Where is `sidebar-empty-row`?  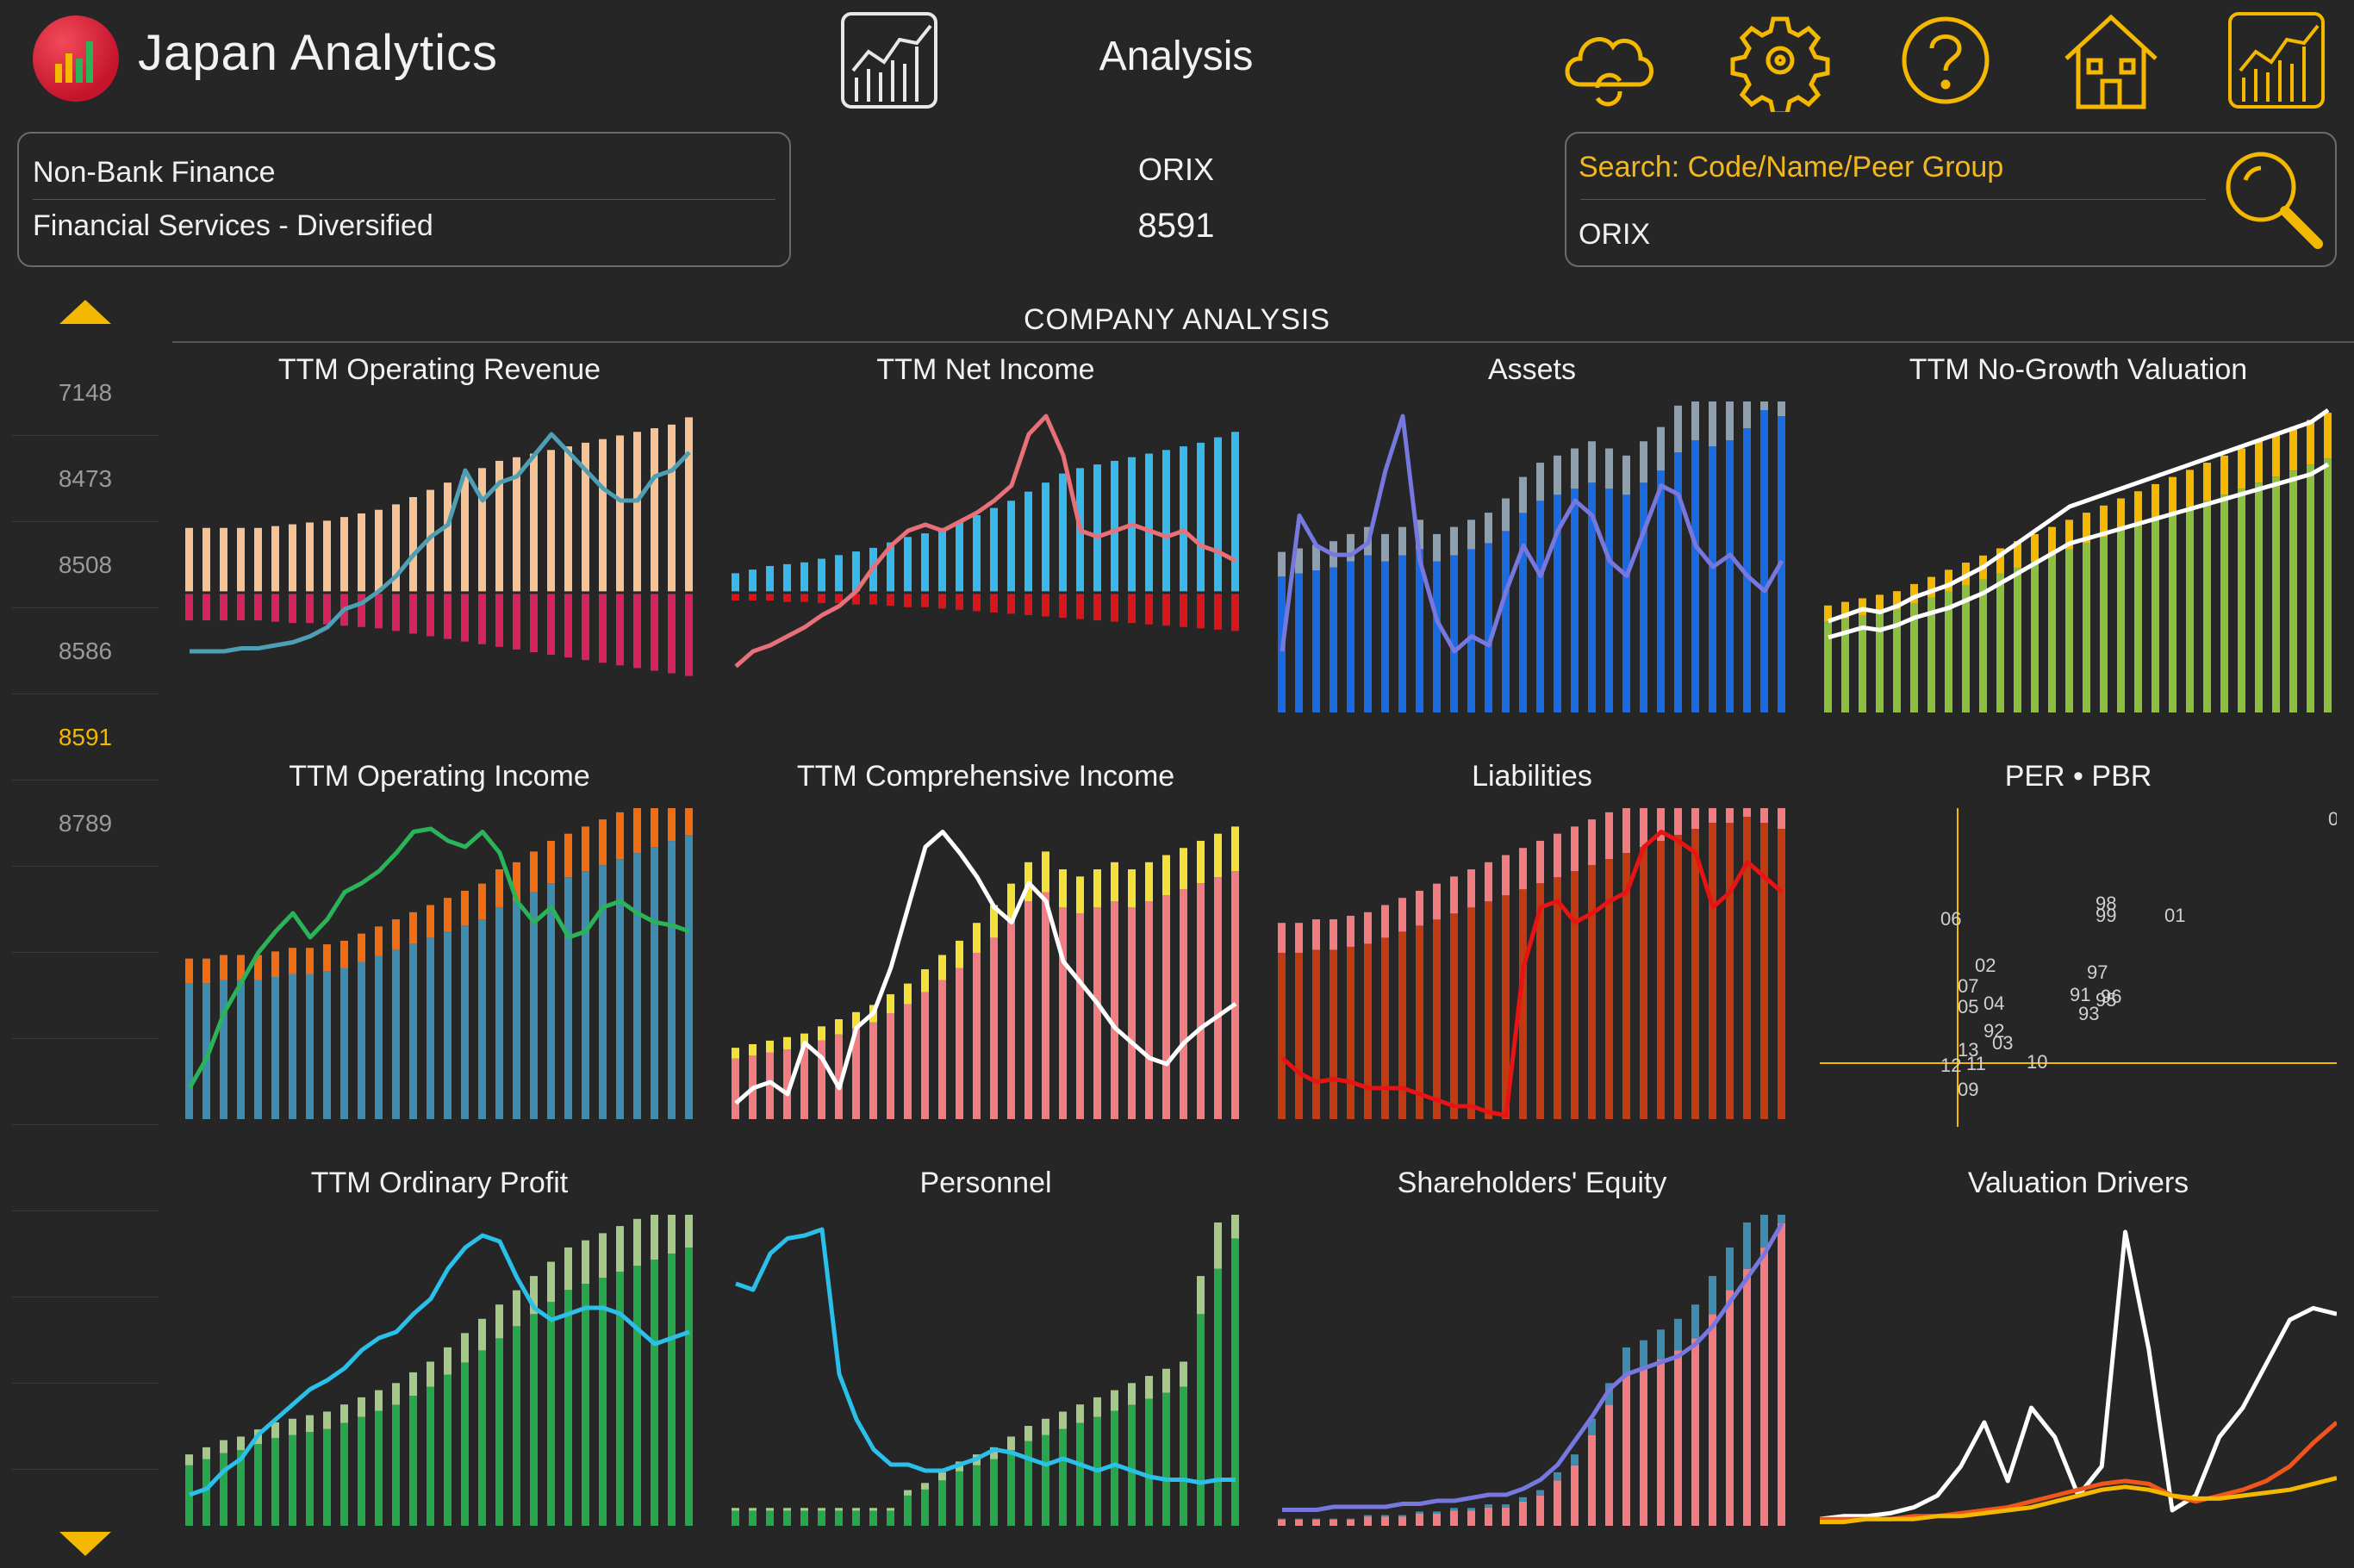 sidebar-empty-row is located at coordinates (85, 1254).